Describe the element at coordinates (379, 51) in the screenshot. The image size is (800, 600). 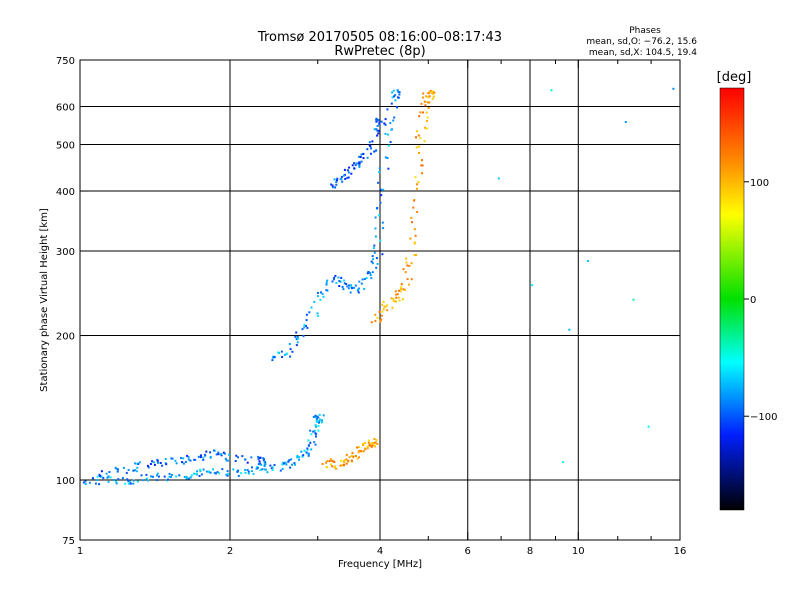
I see `chart-subtitle: RwPretec (8p)` at that location.